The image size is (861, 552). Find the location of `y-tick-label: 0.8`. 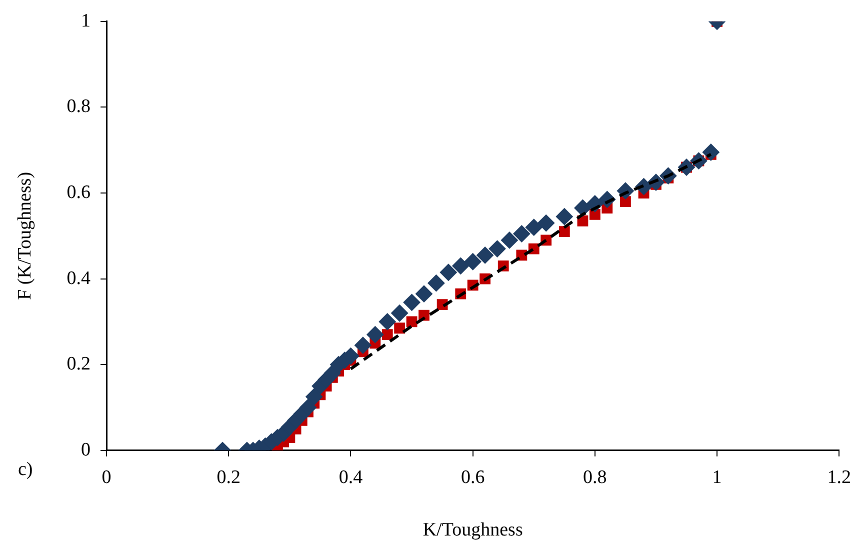

y-tick-label: 0.8 is located at coordinates (78, 107).